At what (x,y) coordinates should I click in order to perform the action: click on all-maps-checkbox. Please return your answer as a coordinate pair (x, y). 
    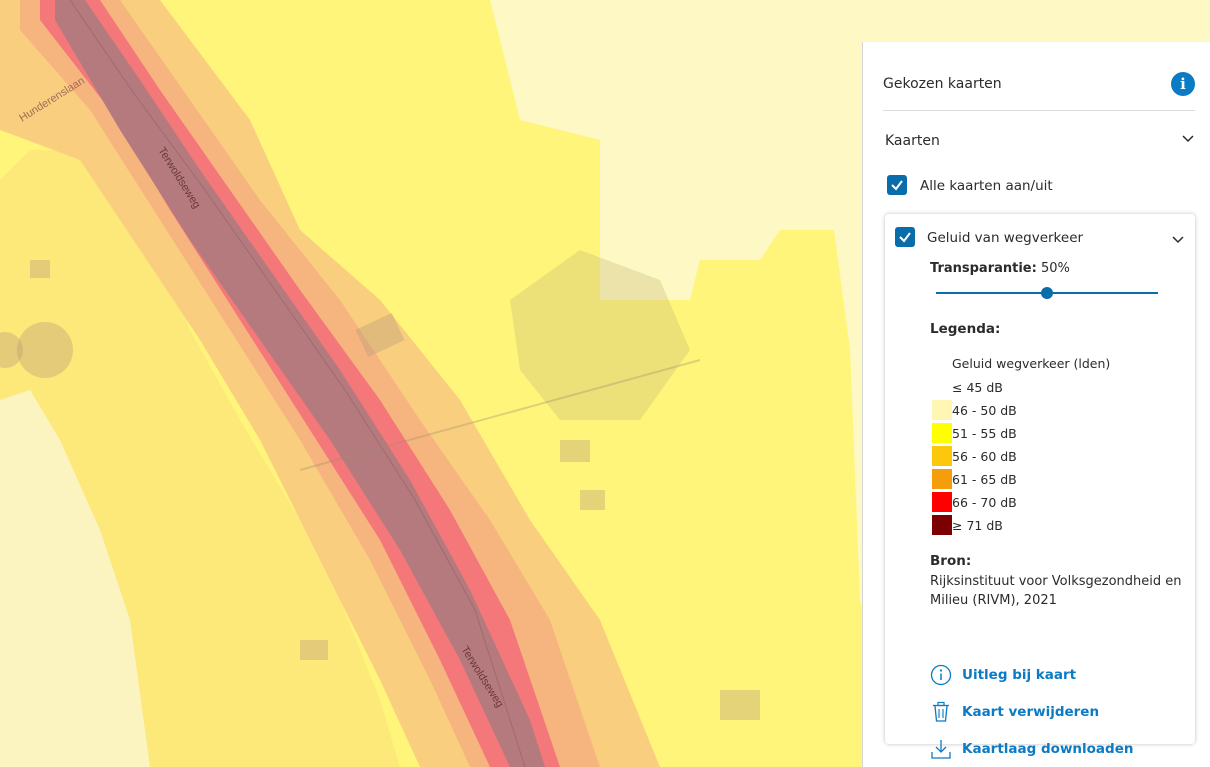
    Looking at the image, I should click on (897, 185).